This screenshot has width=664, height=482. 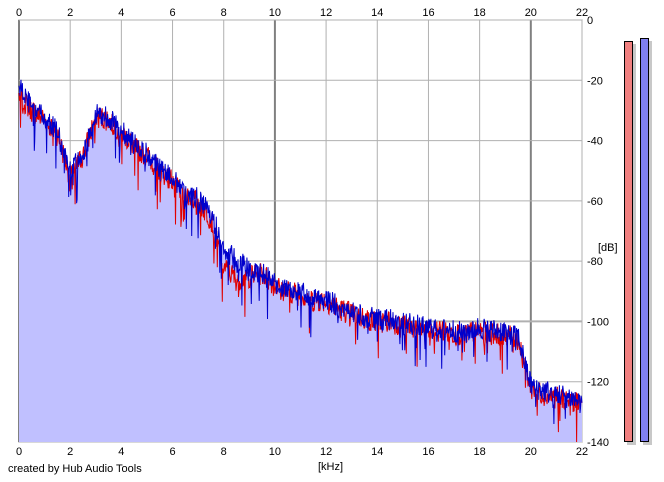 What do you see at coordinates (75, 469) in the screenshot?
I see `credit-text: created by Hub Audio Tools` at bounding box center [75, 469].